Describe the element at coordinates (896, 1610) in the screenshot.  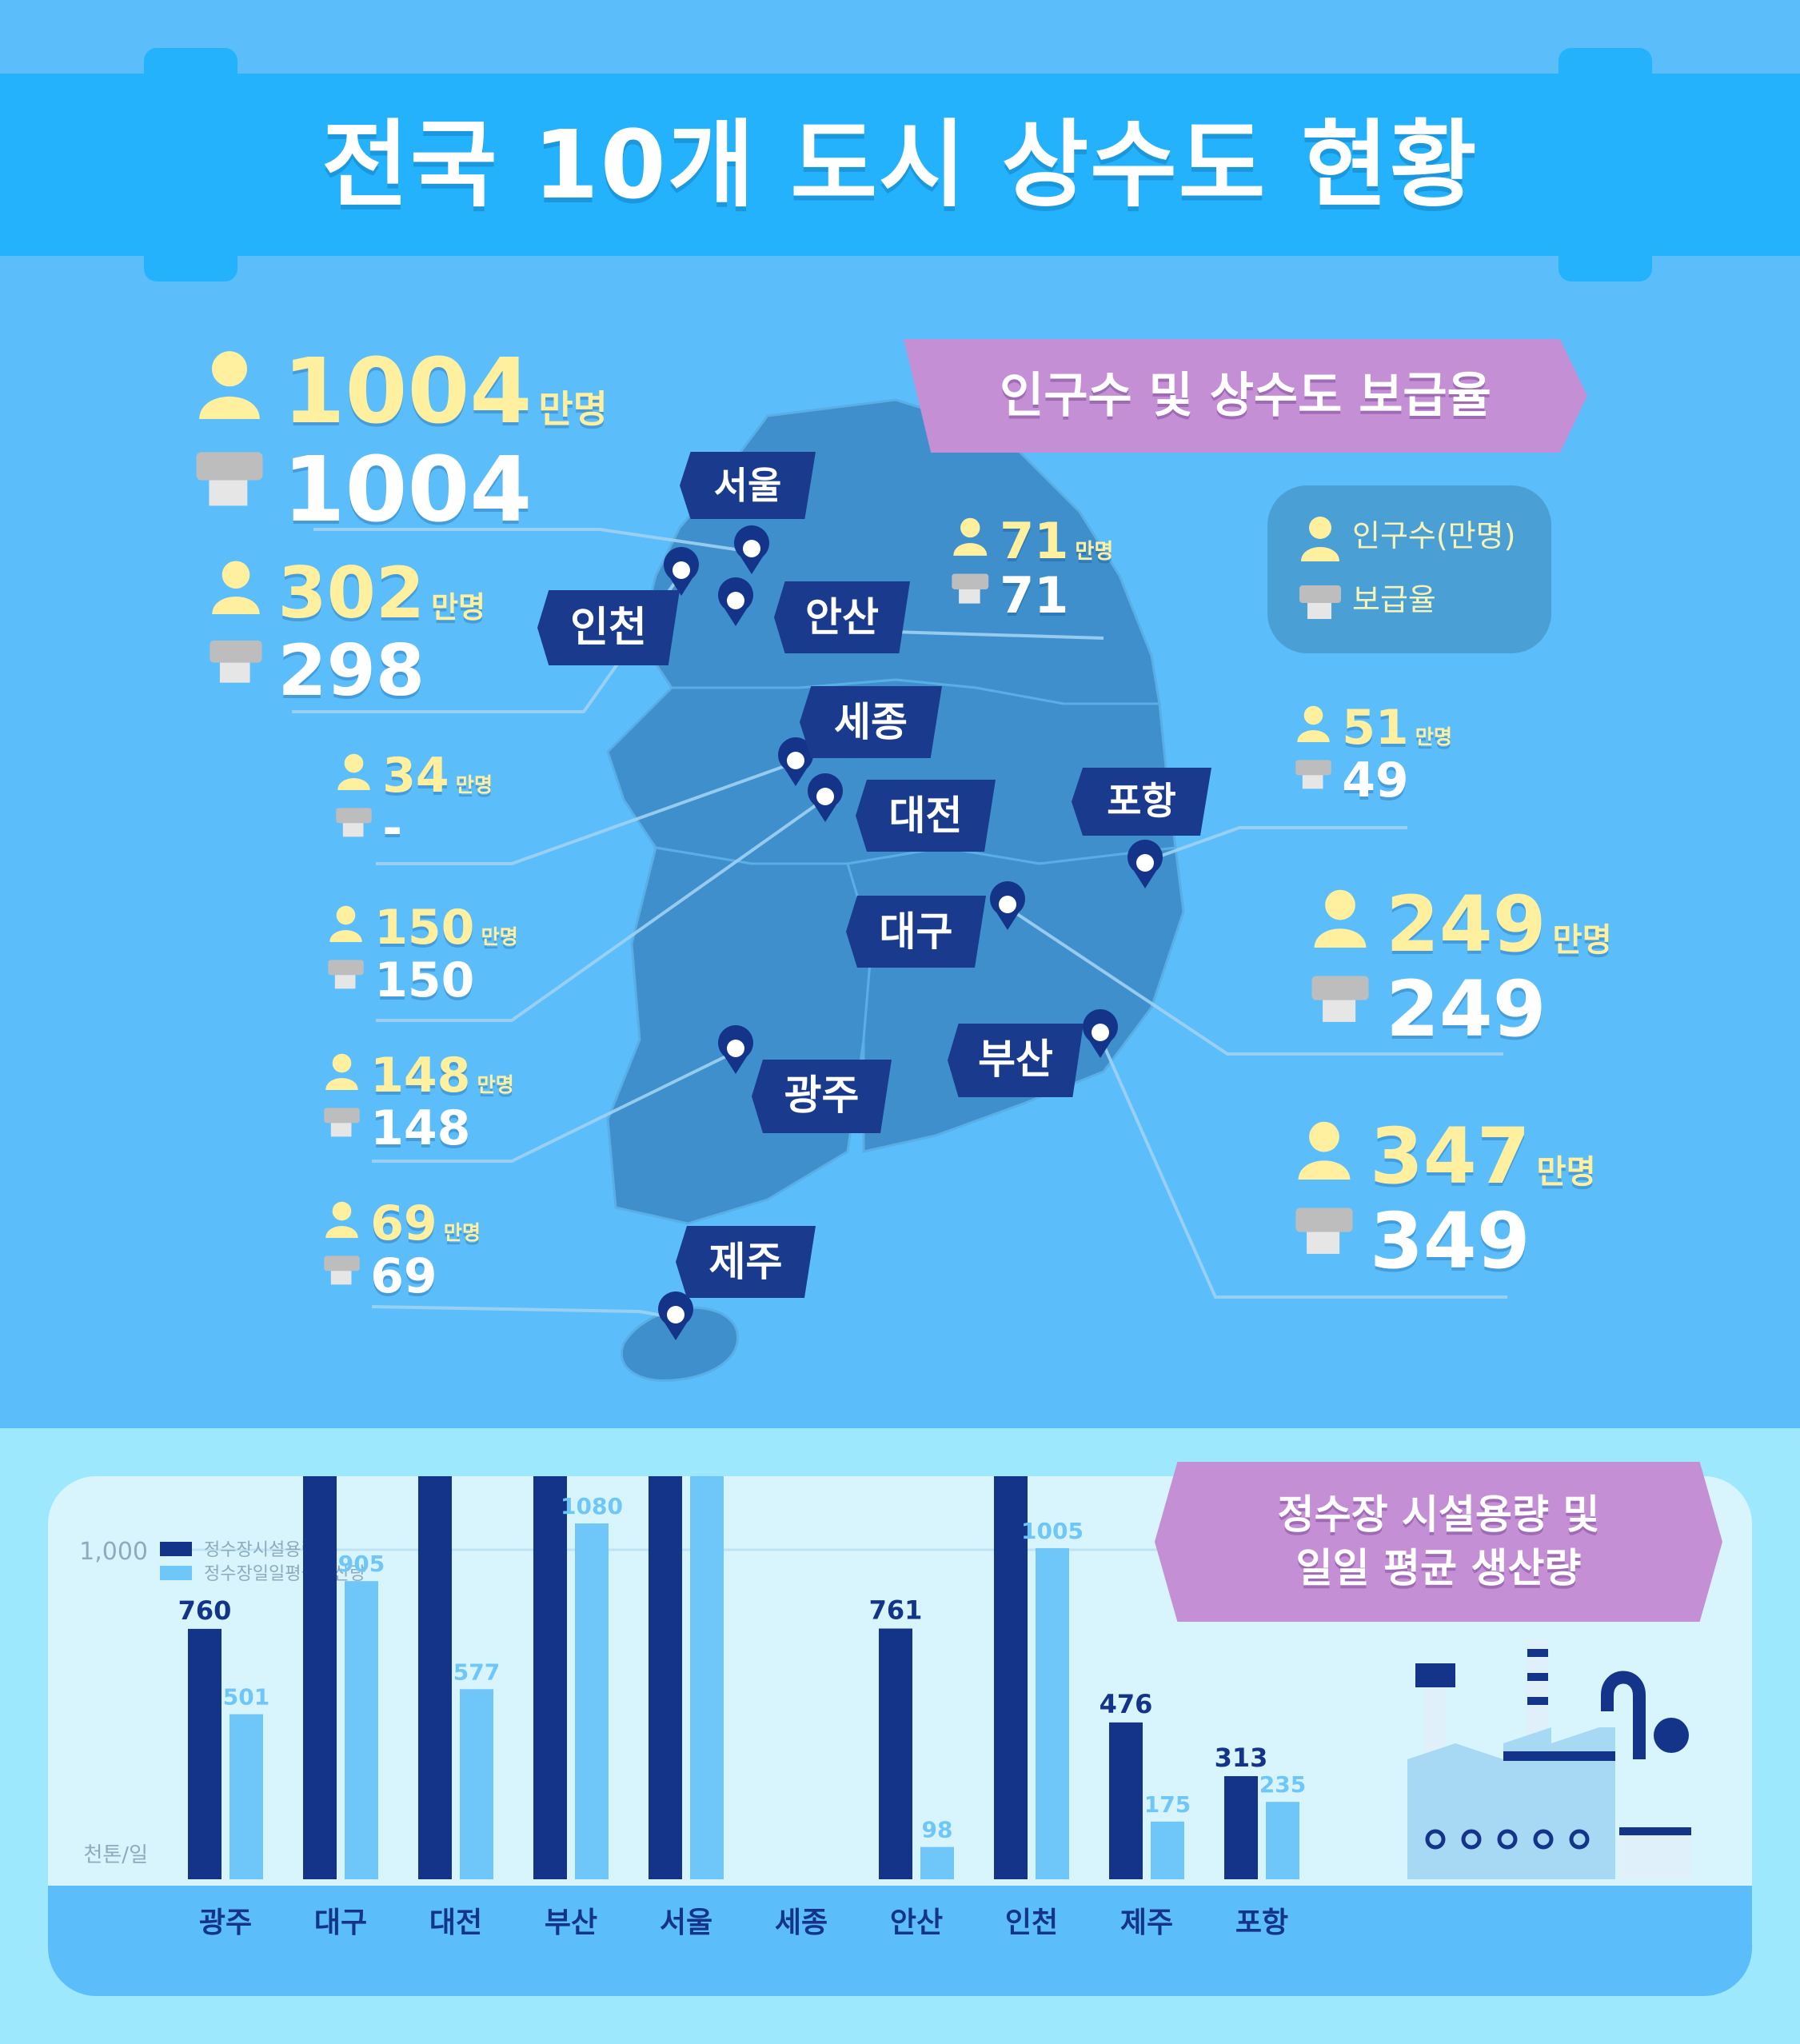
I see `bar-value-label: 761` at that location.